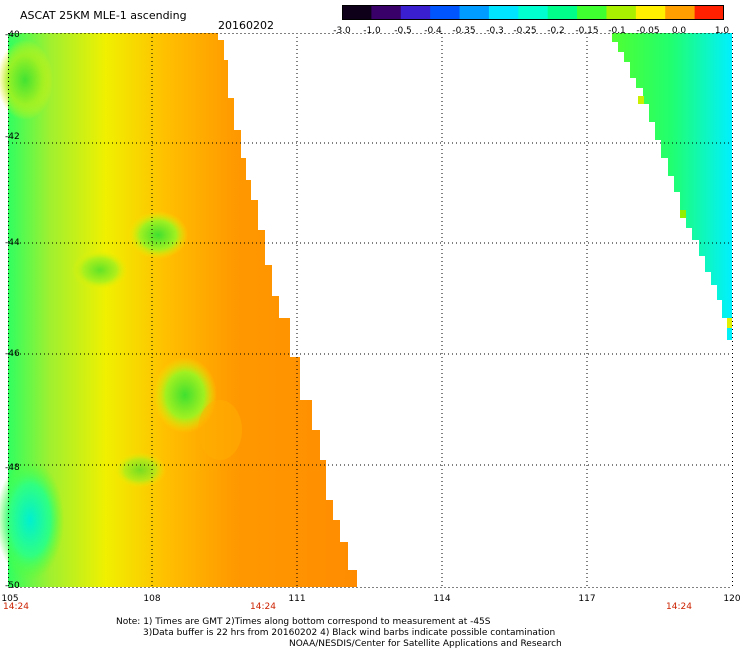 The height and width of the screenshot is (650, 740). What do you see at coordinates (679, 607) in the screenshot?
I see `time-label-right: 14:24` at bounding box center [679, 607].